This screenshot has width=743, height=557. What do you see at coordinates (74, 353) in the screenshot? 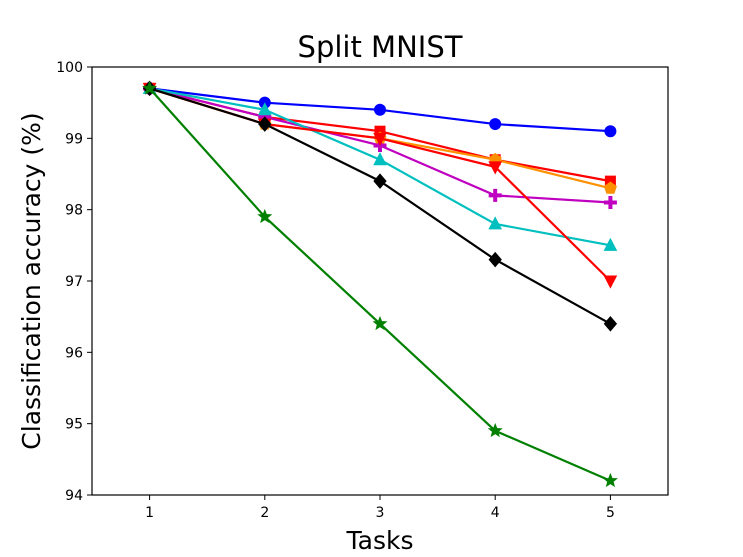
I see `y-tick-label: 96` at bounding box center [74, 353].